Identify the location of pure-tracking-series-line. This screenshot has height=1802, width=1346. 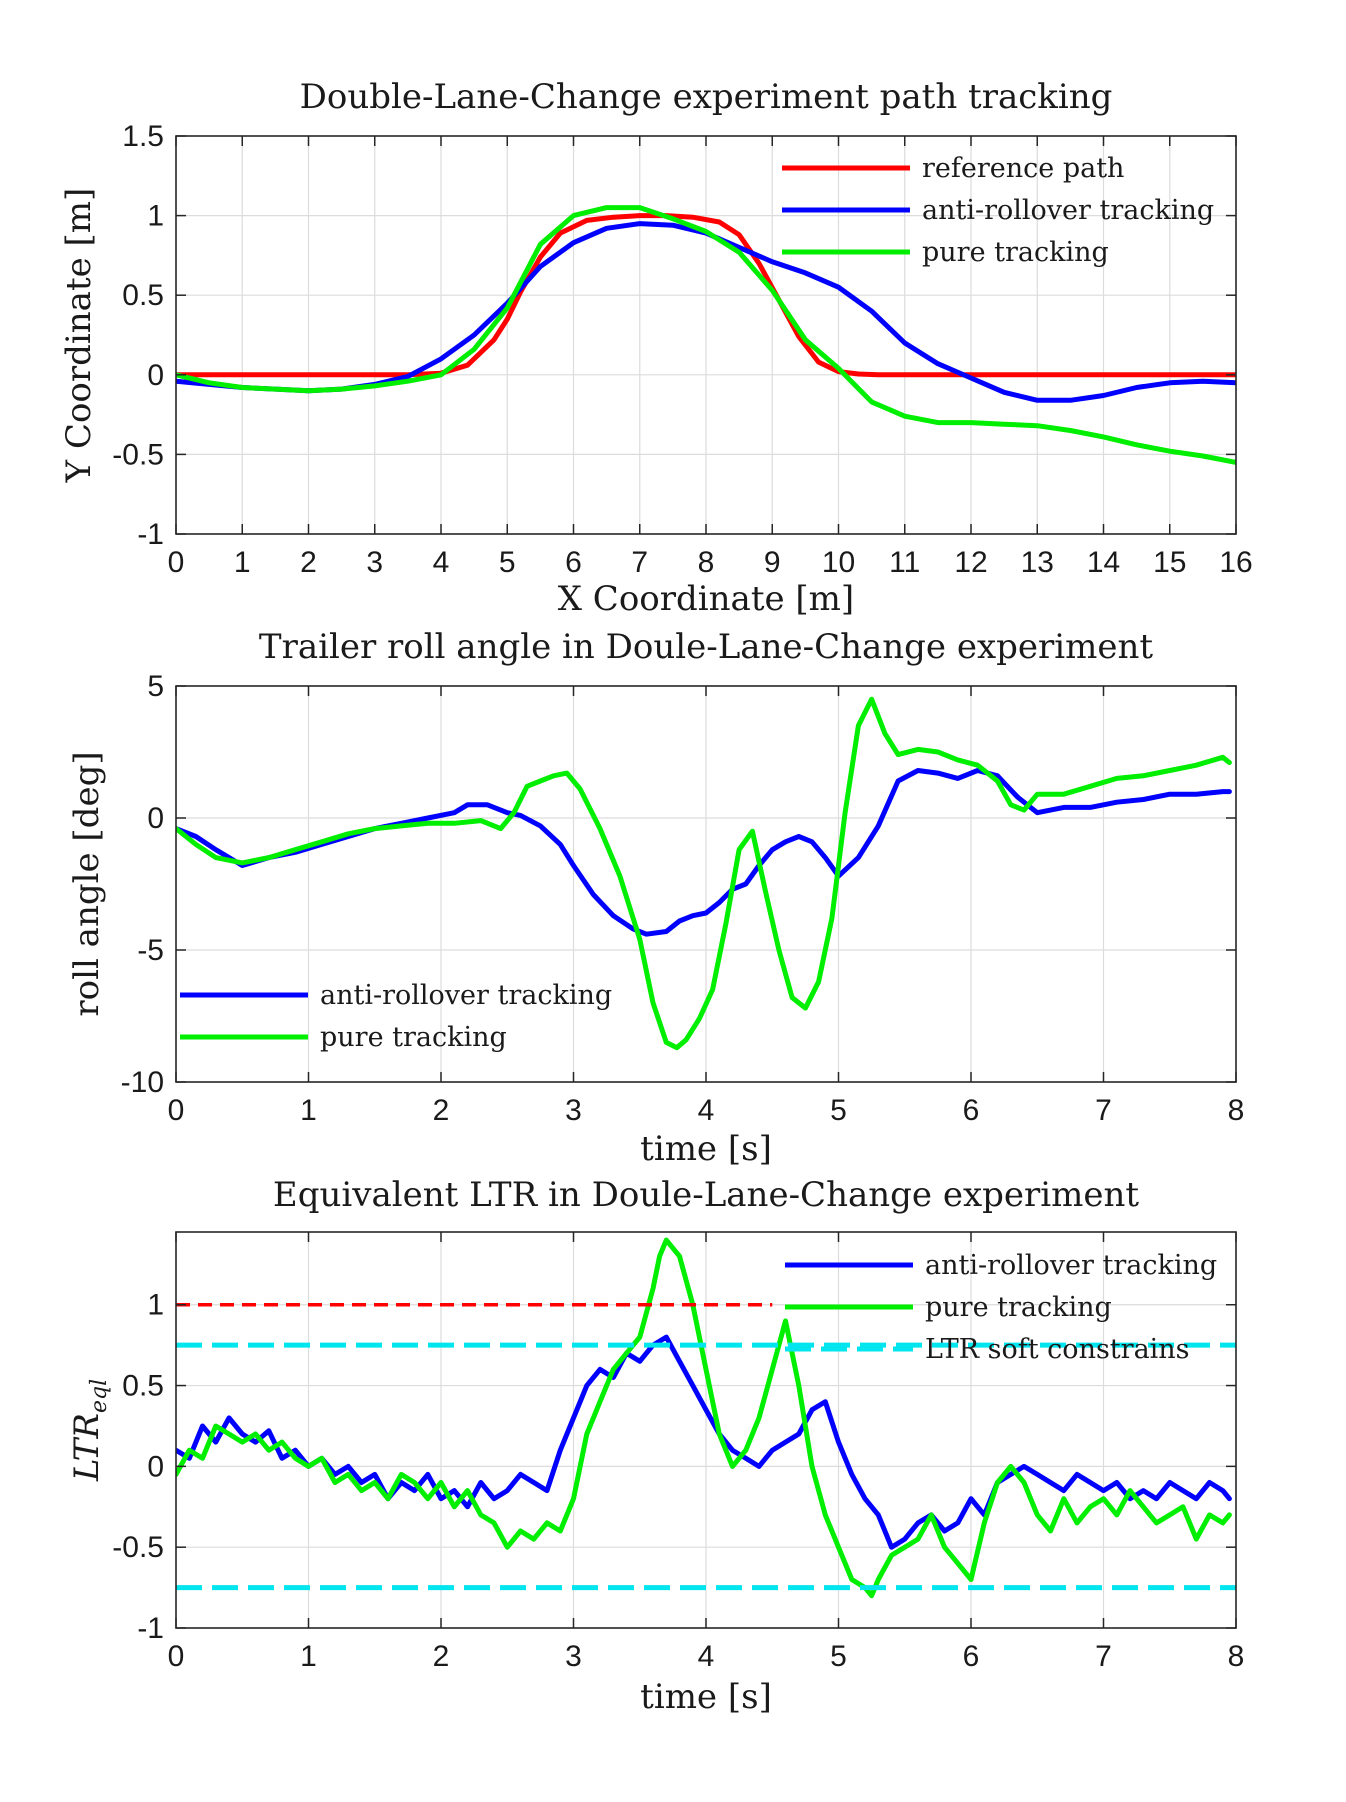
(706, 335).